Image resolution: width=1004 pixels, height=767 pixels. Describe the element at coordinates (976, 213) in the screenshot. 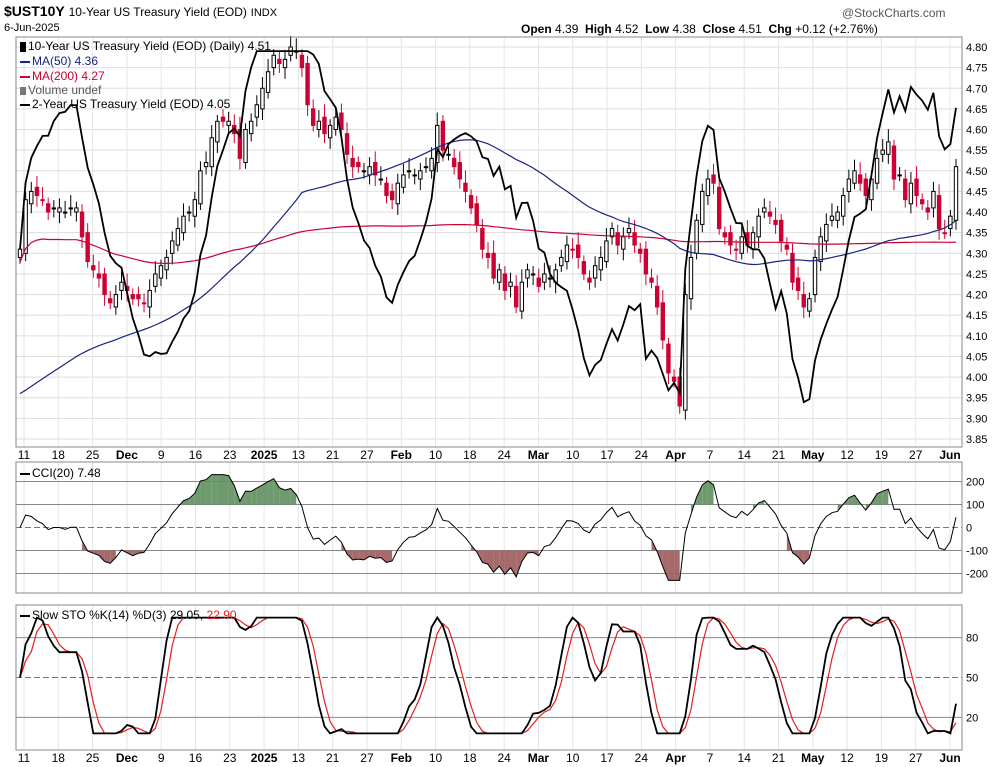

I see `price-tick-label: 4.40` at that location.